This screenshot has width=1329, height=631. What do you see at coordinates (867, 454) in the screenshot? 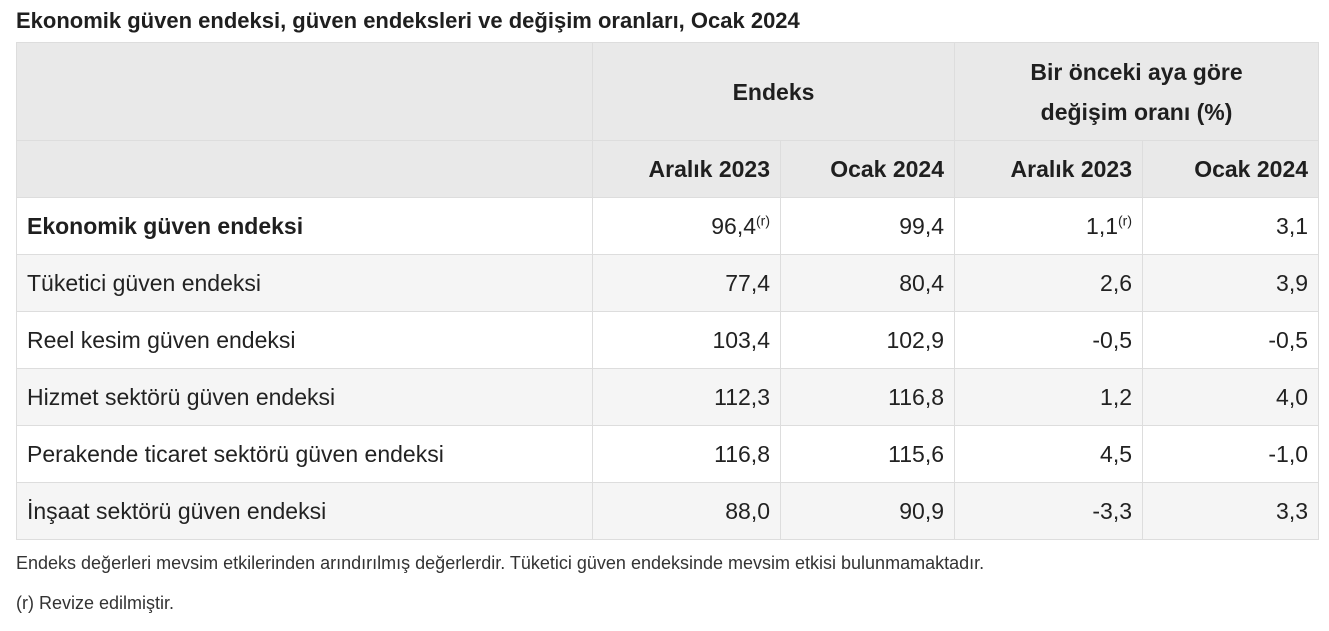
I see `cell-value: 115,6` at bounding box center [867, 454].